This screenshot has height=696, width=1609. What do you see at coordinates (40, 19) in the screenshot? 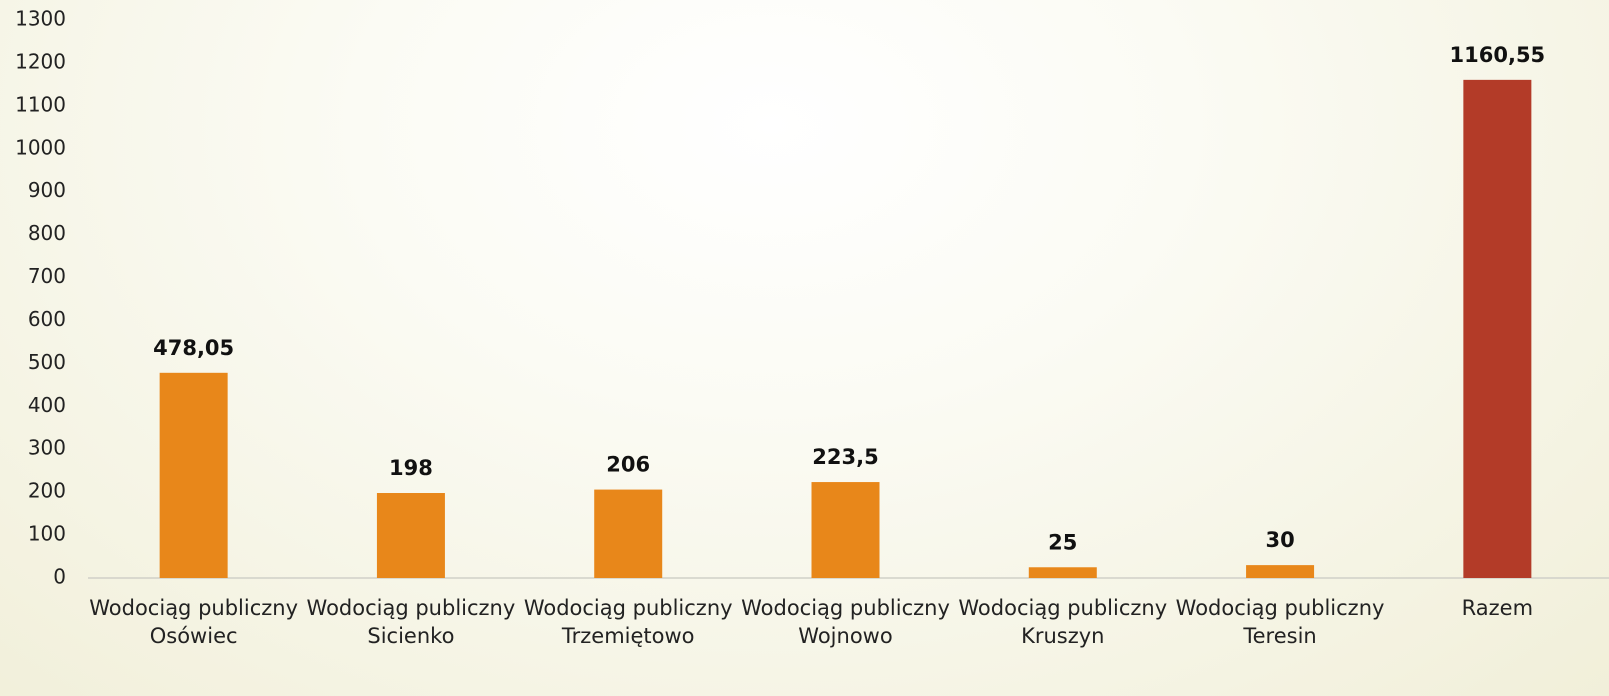
I see `y-tick-label: 1300` at bounding box center [40, 19].